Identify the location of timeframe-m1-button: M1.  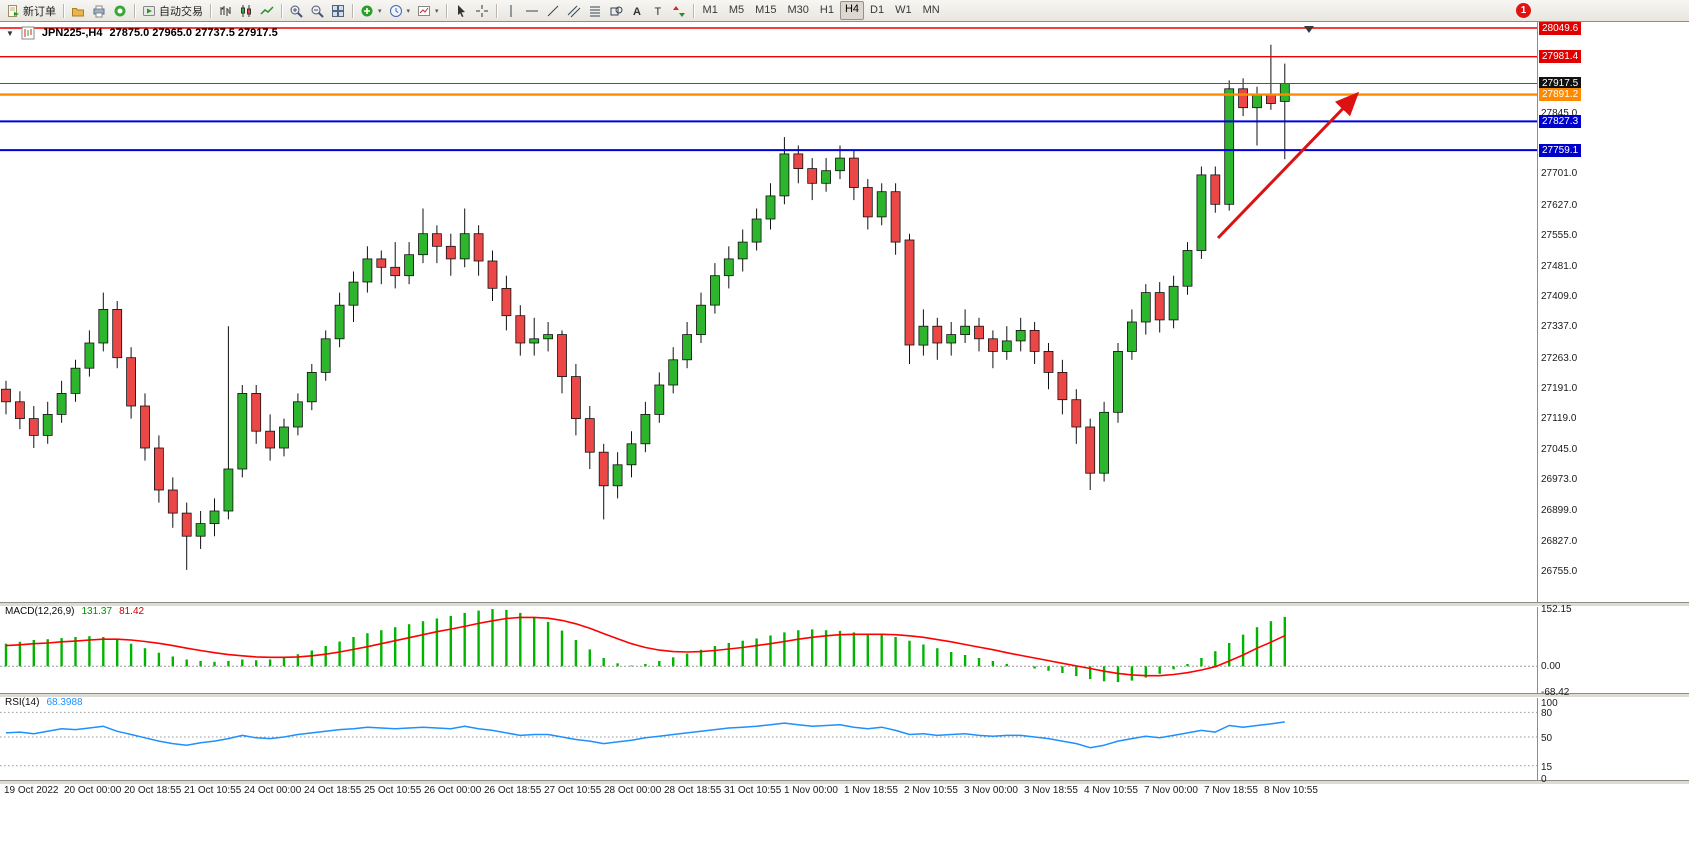
(710, 10).